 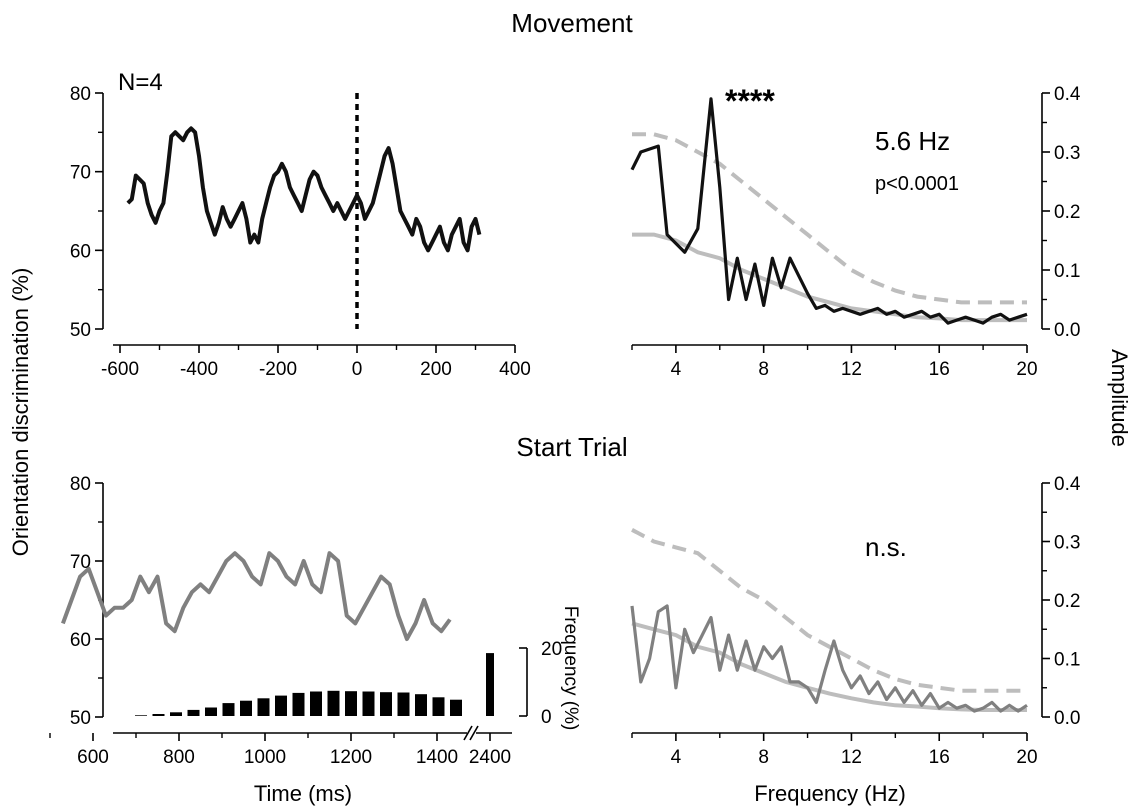 What do you see at coordinates (750, 101) in the screenshot?
I see `significance-stars: ****` at bounding box center [750, 101].